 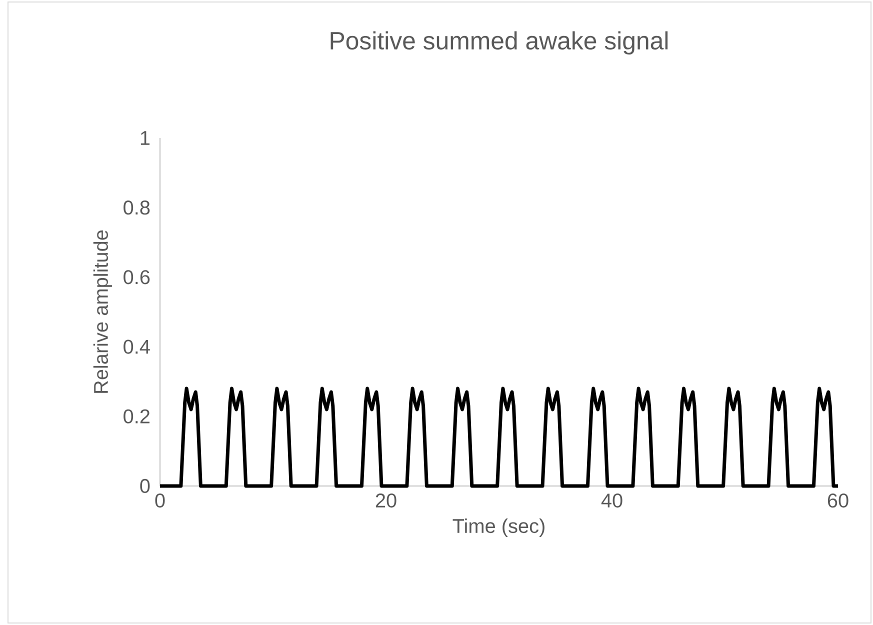 I want to click on x-axis-title: Time (sec), so click(x=498, y=528).